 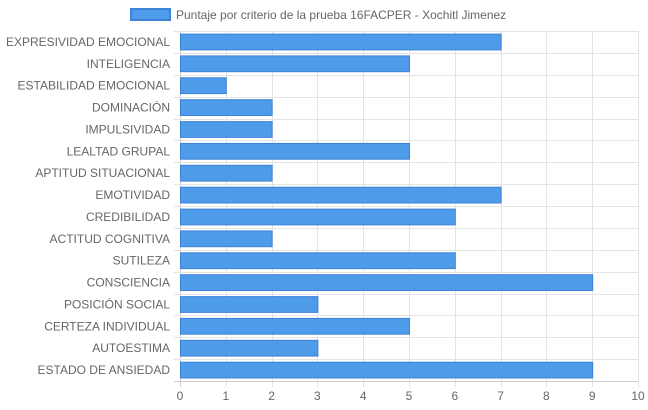 I want to click on y-tick-label: EXPRESIVIDAD EMOCIONAL, so click(x=88, y=42).